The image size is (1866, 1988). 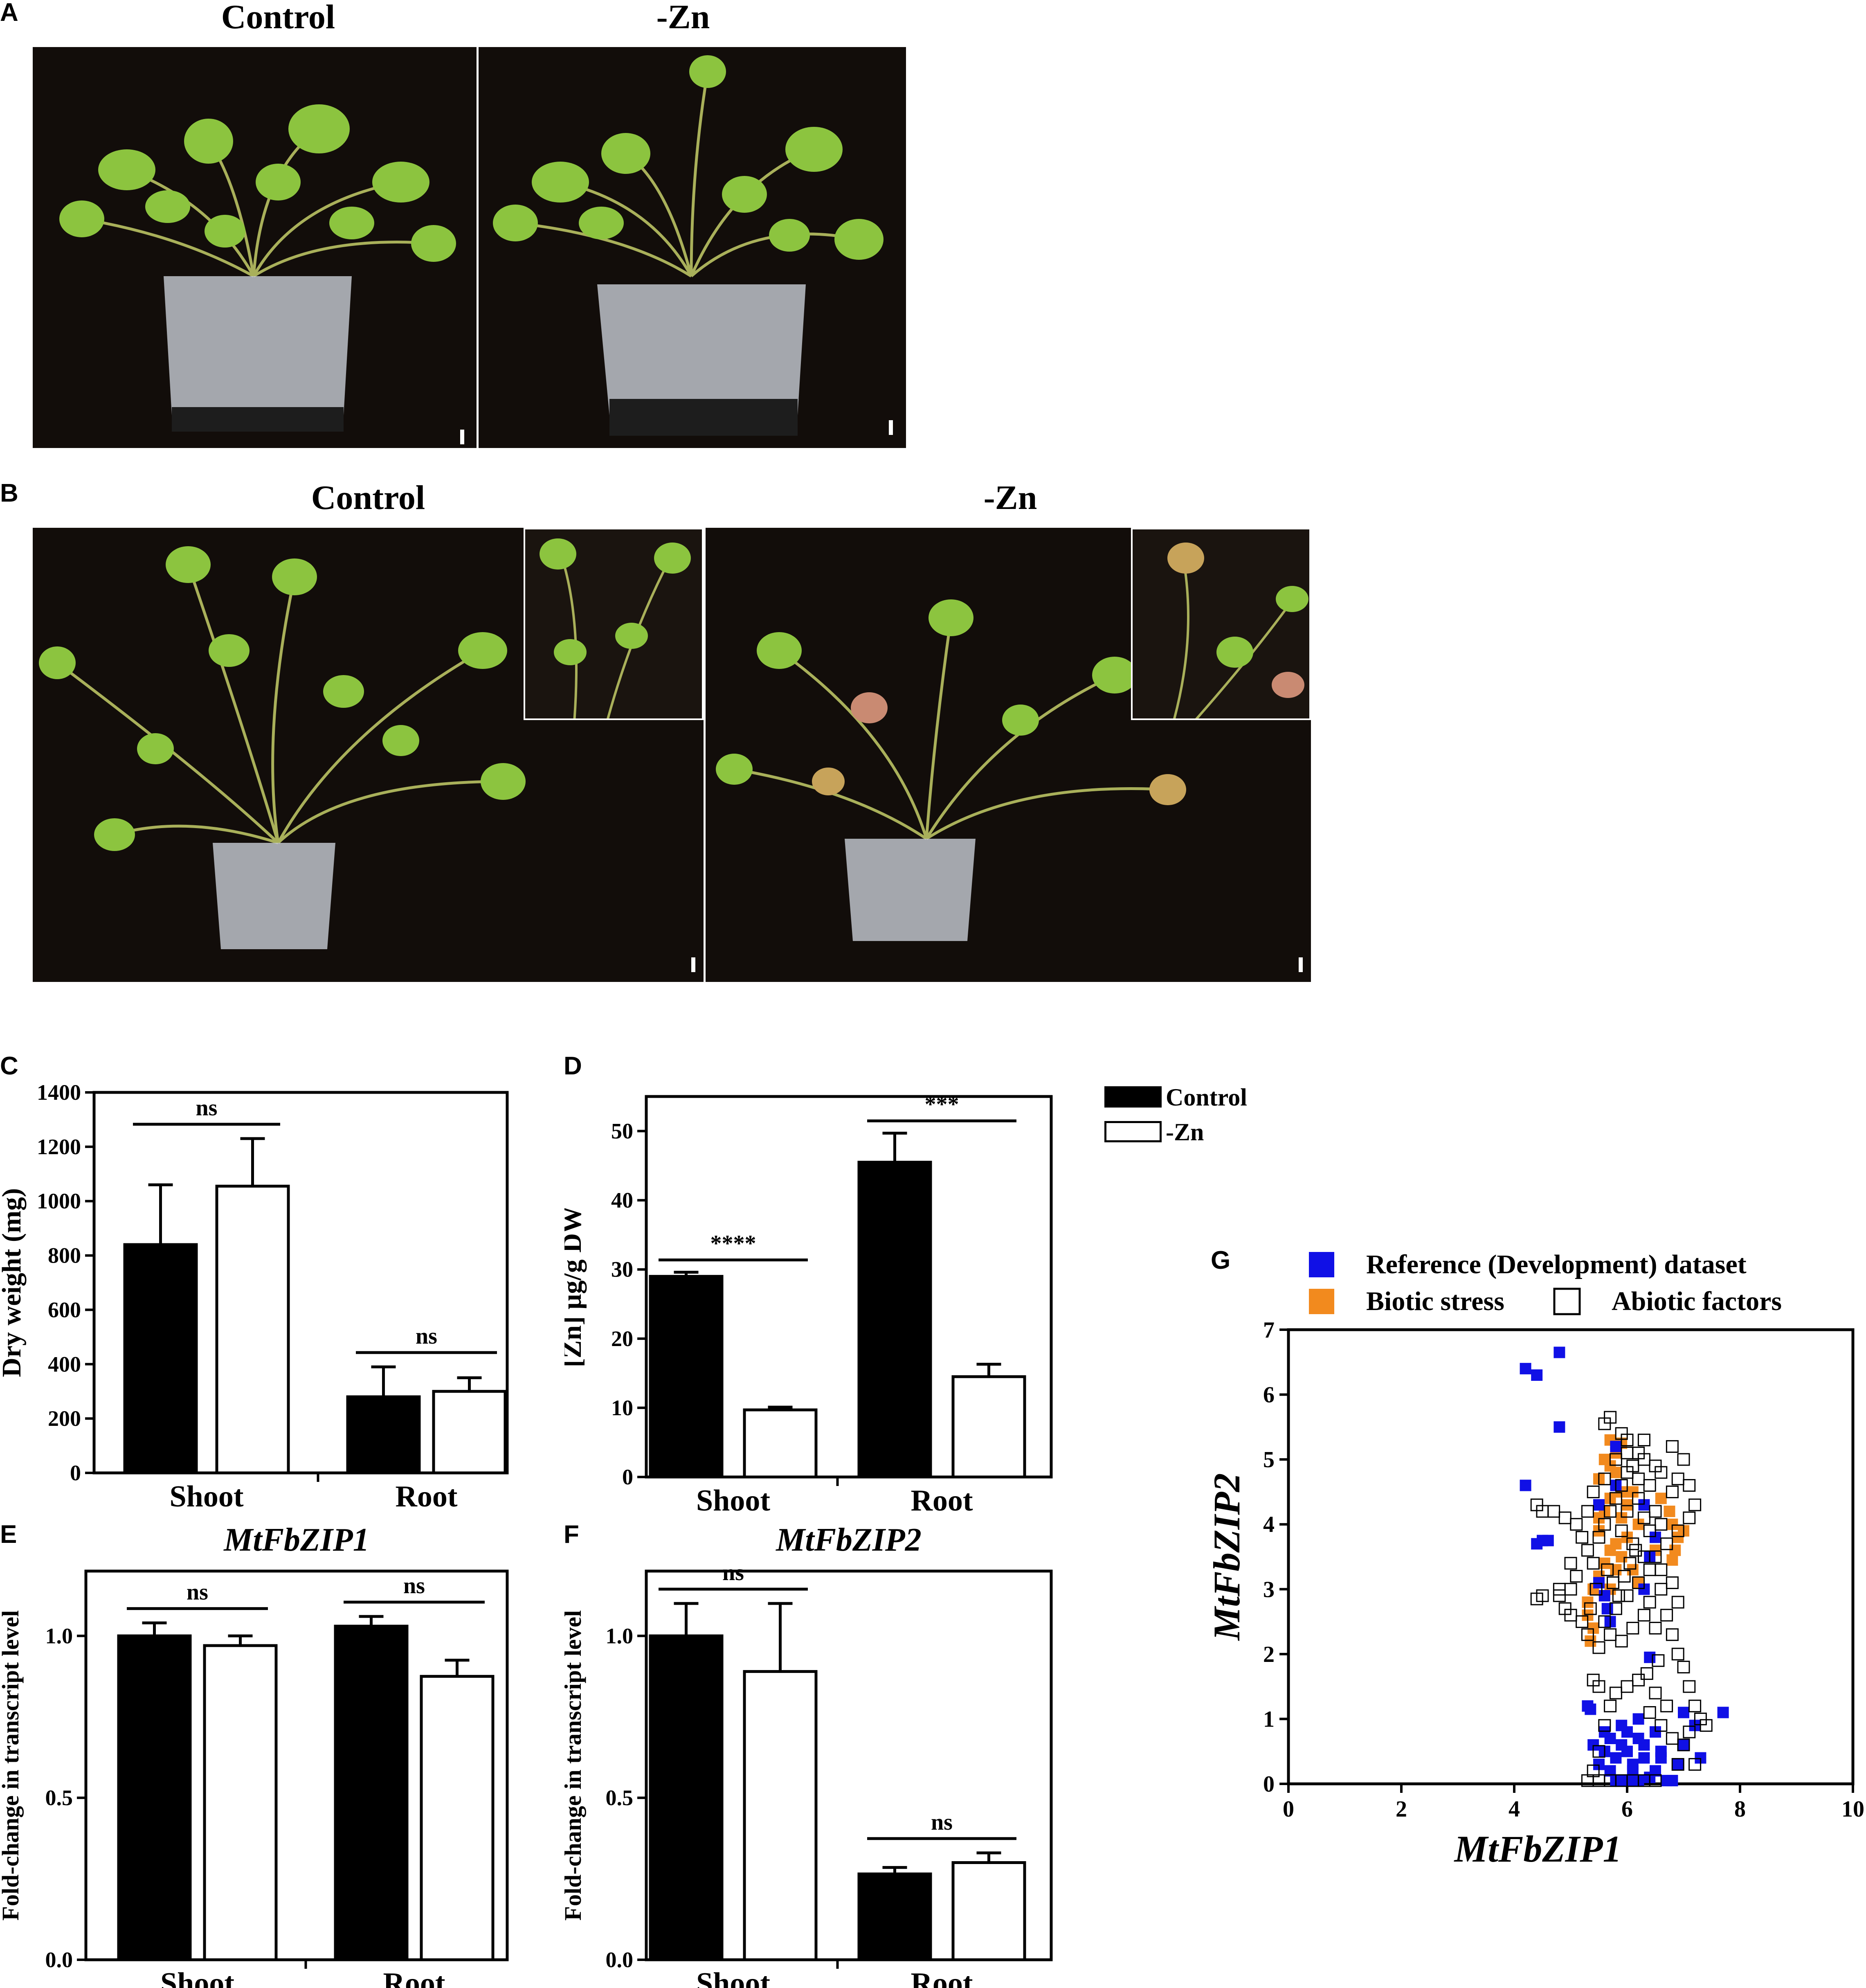 What do you see at coordinates (895, 1320) in the screenshot?
I see `bar-control-root` at bounding box center [895, 1320].